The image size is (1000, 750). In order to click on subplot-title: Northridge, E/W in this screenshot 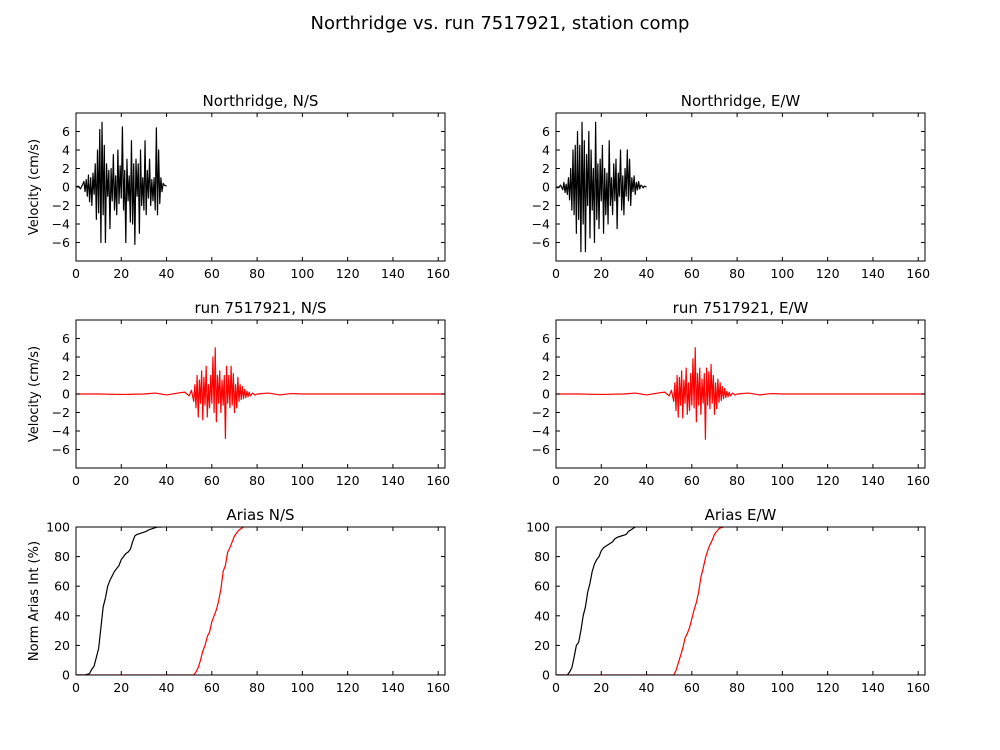, I will do `click(741, 101)`.